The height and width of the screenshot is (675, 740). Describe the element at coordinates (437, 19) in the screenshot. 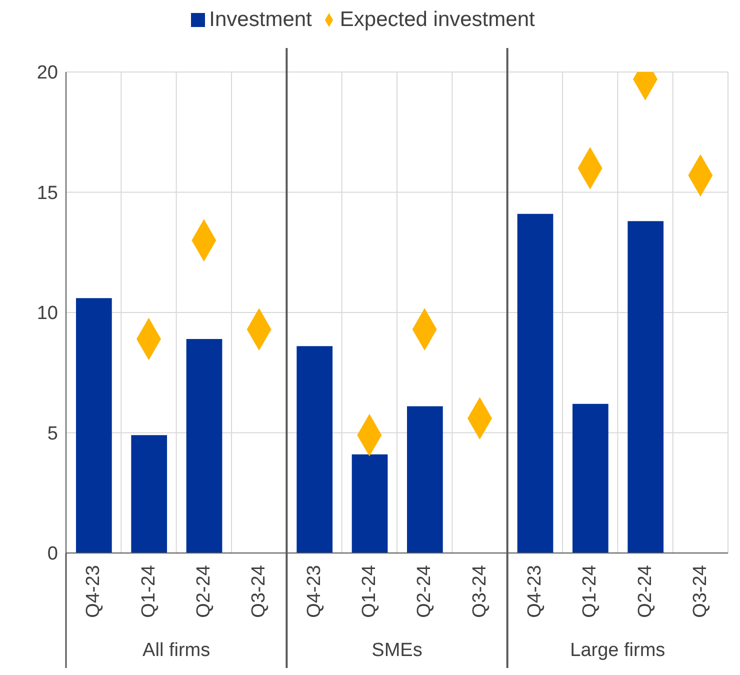

I see `legend-label: Expected investment` at that location.